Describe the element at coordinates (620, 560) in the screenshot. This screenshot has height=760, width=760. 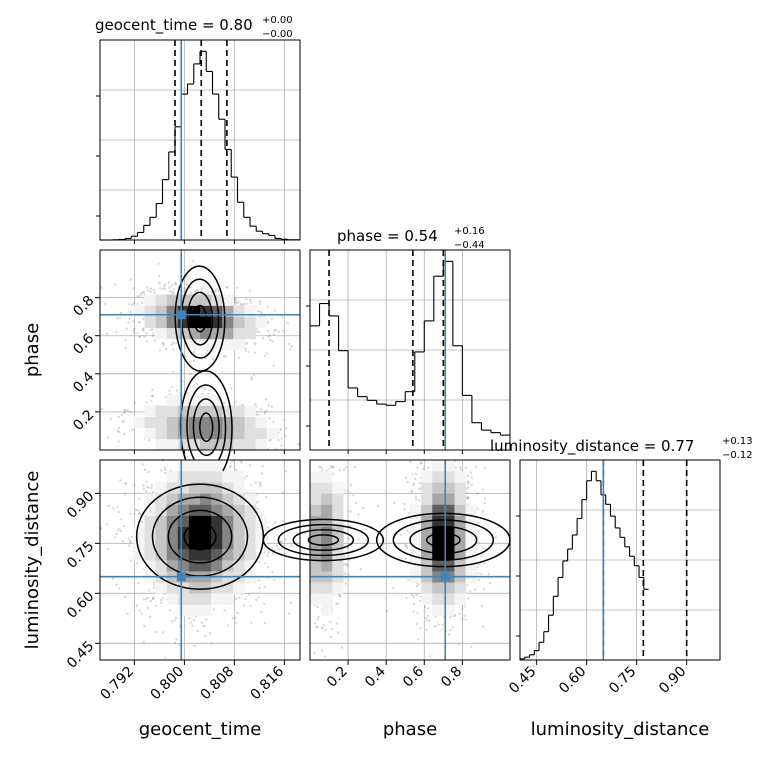
I see `diag-panel-luminosity_distance` at that location.